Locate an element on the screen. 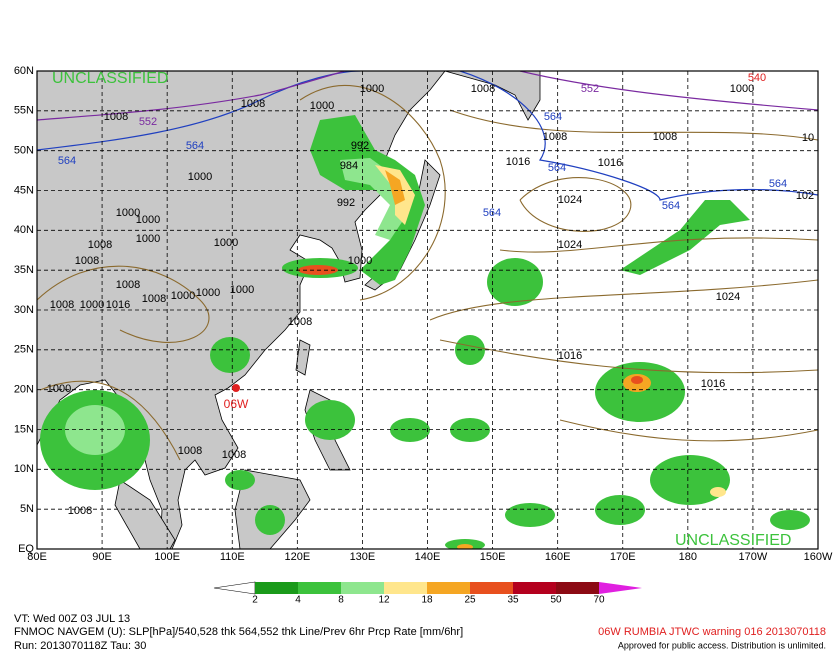  lon-label: 110E is located at coordinates (232, 557).